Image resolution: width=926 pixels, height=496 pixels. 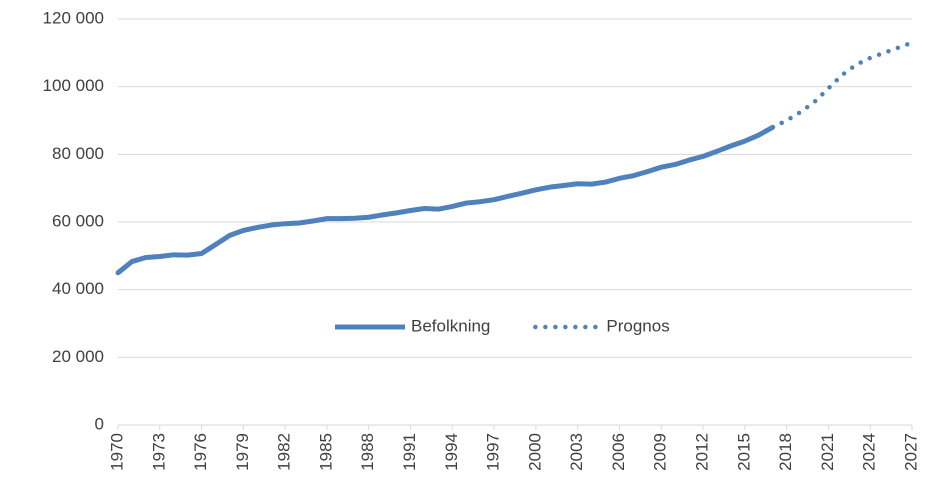 I want to click on x-tick-label: 1991, so click(x=409, y=452).